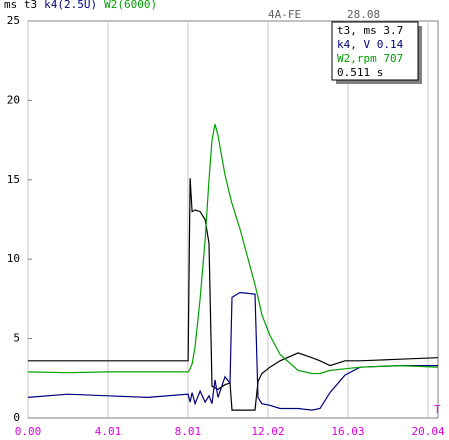  Describe the element at coordinates (284, 14) in the screenshot. I see `engine-label: 4A-FE` at that location.